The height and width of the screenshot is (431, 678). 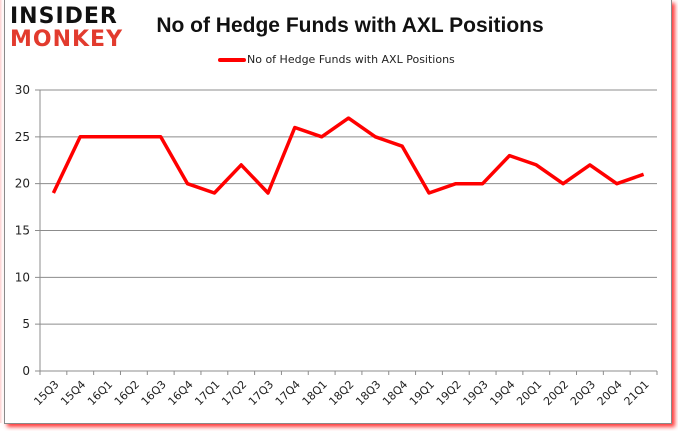 I want to click on x-tick-label: 17Q4, so click(x=288, y=393).